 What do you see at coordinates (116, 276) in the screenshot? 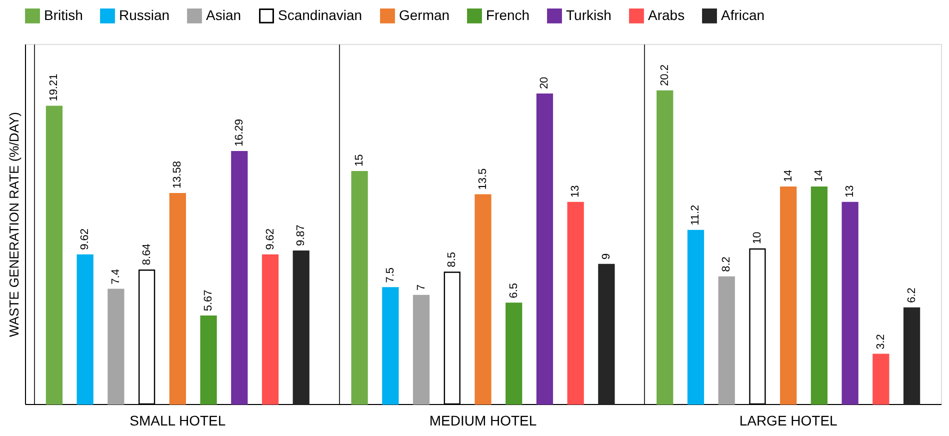
I see `data-label: 7.4` at bounding box center [116, 276].